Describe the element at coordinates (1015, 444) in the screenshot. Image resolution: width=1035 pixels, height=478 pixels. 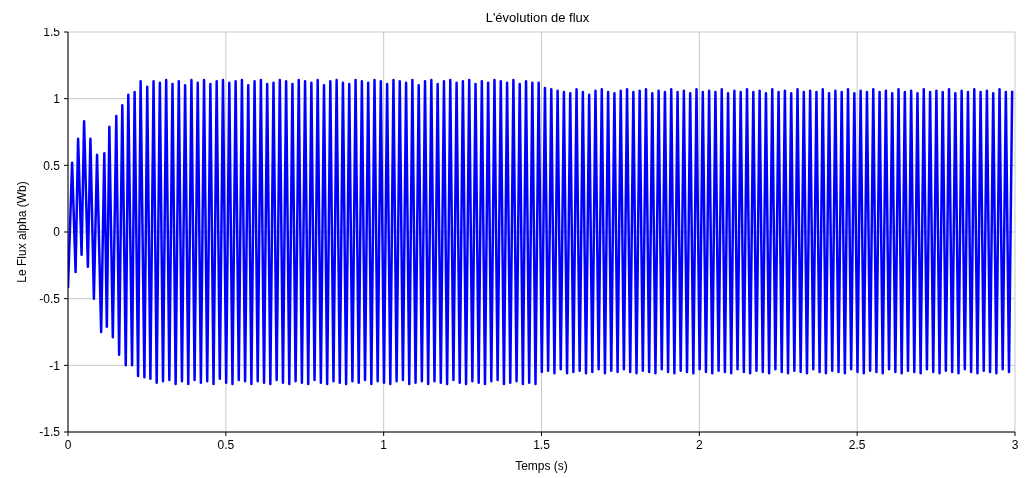
I see `x-tick-label: 3` at that location.